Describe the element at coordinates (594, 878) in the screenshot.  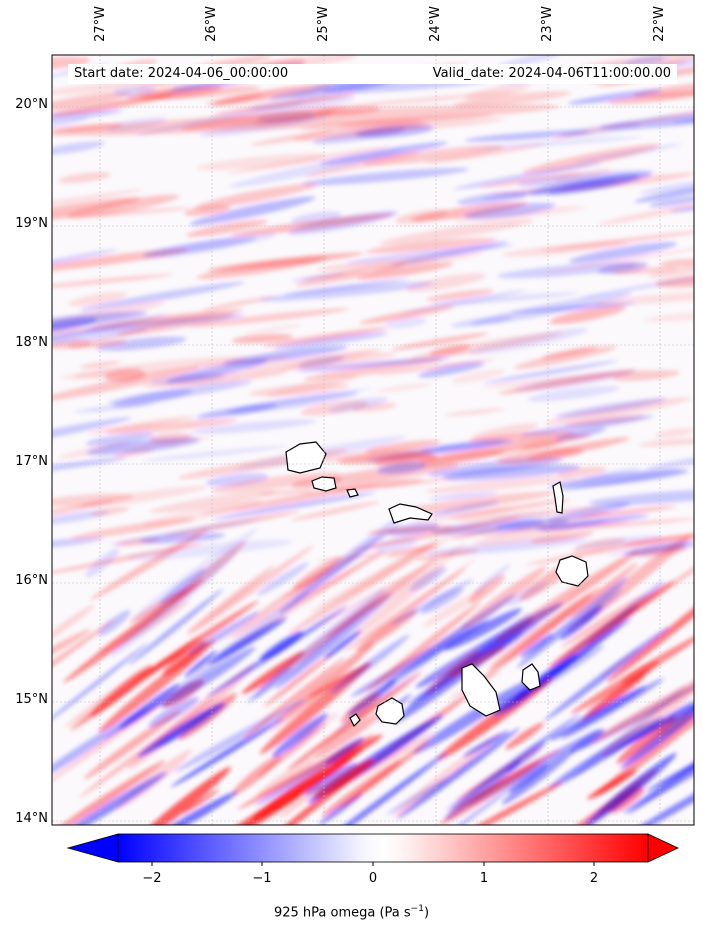
I see `colorbar-tick-2: 2` at that location.